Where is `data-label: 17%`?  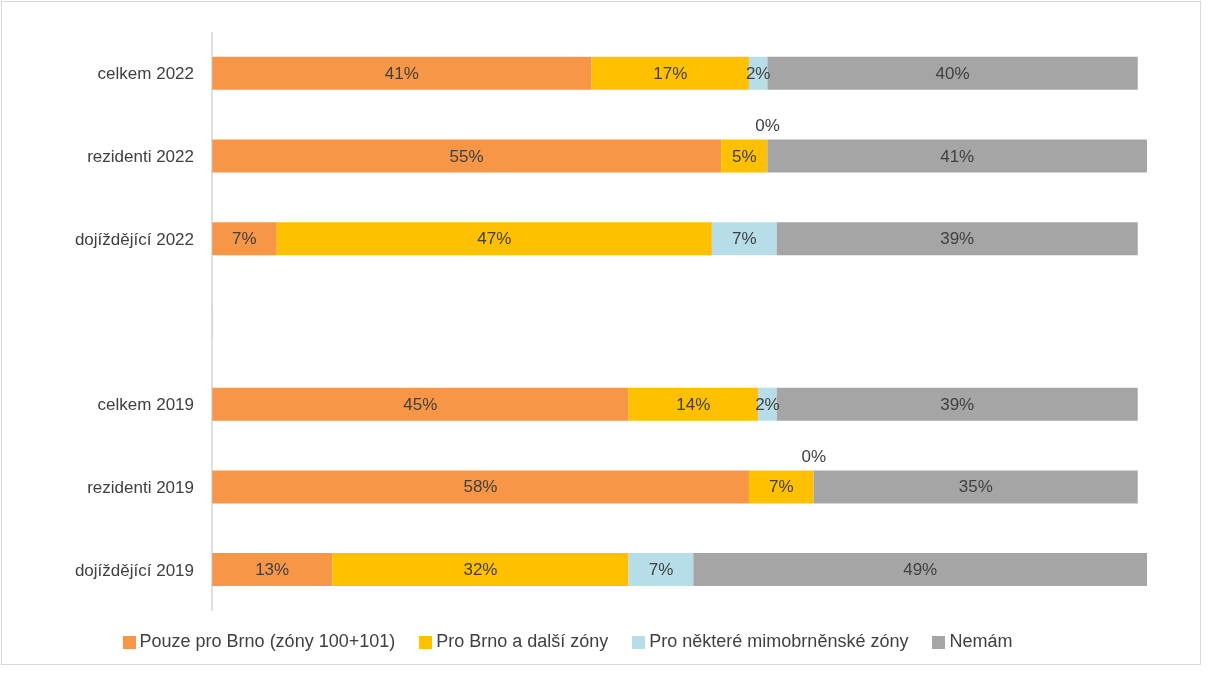 data-label: 17% is located at coordinates (670, 73).